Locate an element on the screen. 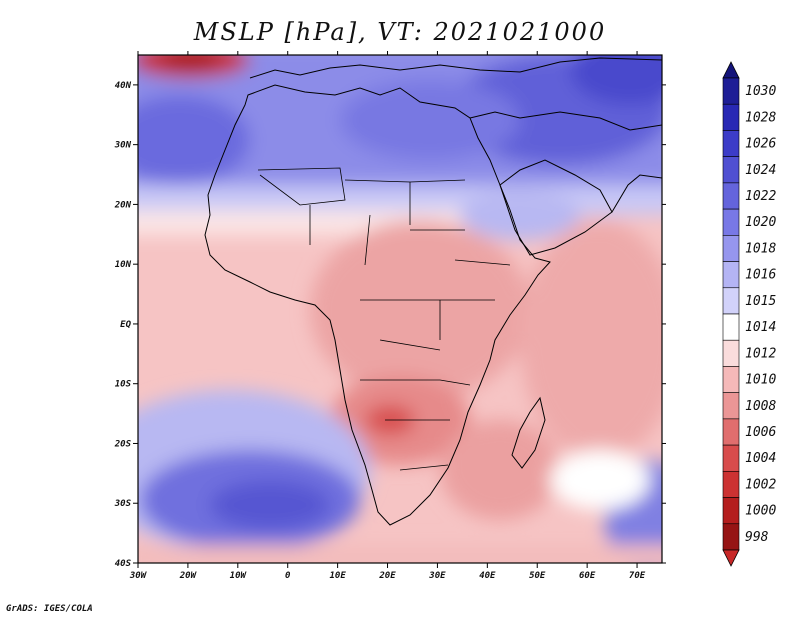  colorbar-level-label: 1028 is located at coordinates (760, 117).